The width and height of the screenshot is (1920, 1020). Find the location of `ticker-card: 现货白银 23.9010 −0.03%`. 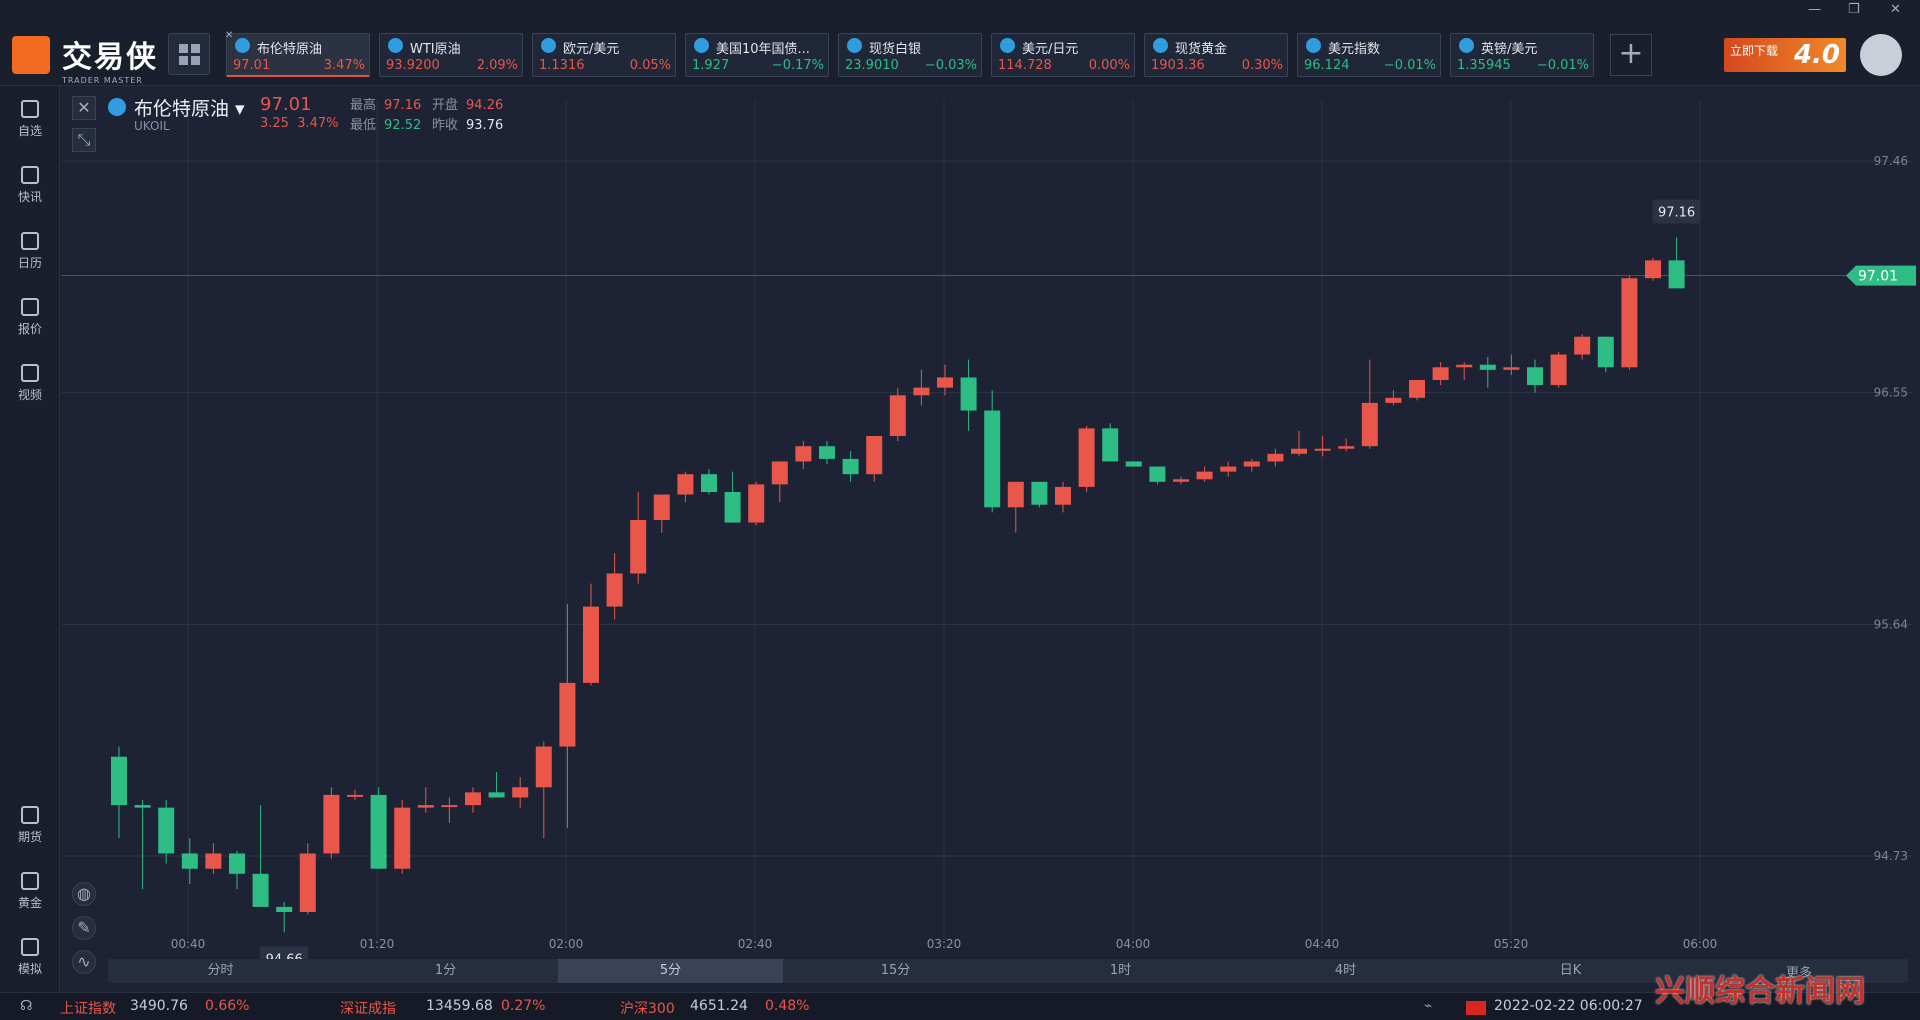

ticker-card: 现货白银 23.9010 −0.03% is located at coordinates (910, 55).